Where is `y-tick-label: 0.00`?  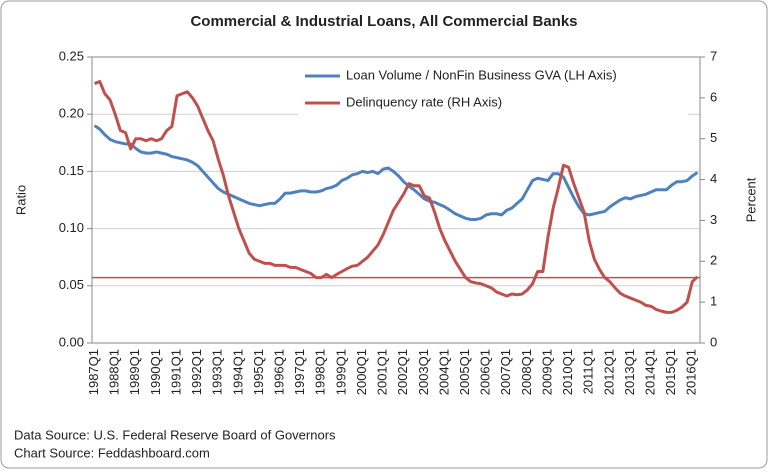 y-tick-label: 0.00 is located at coordinates (71, 341).